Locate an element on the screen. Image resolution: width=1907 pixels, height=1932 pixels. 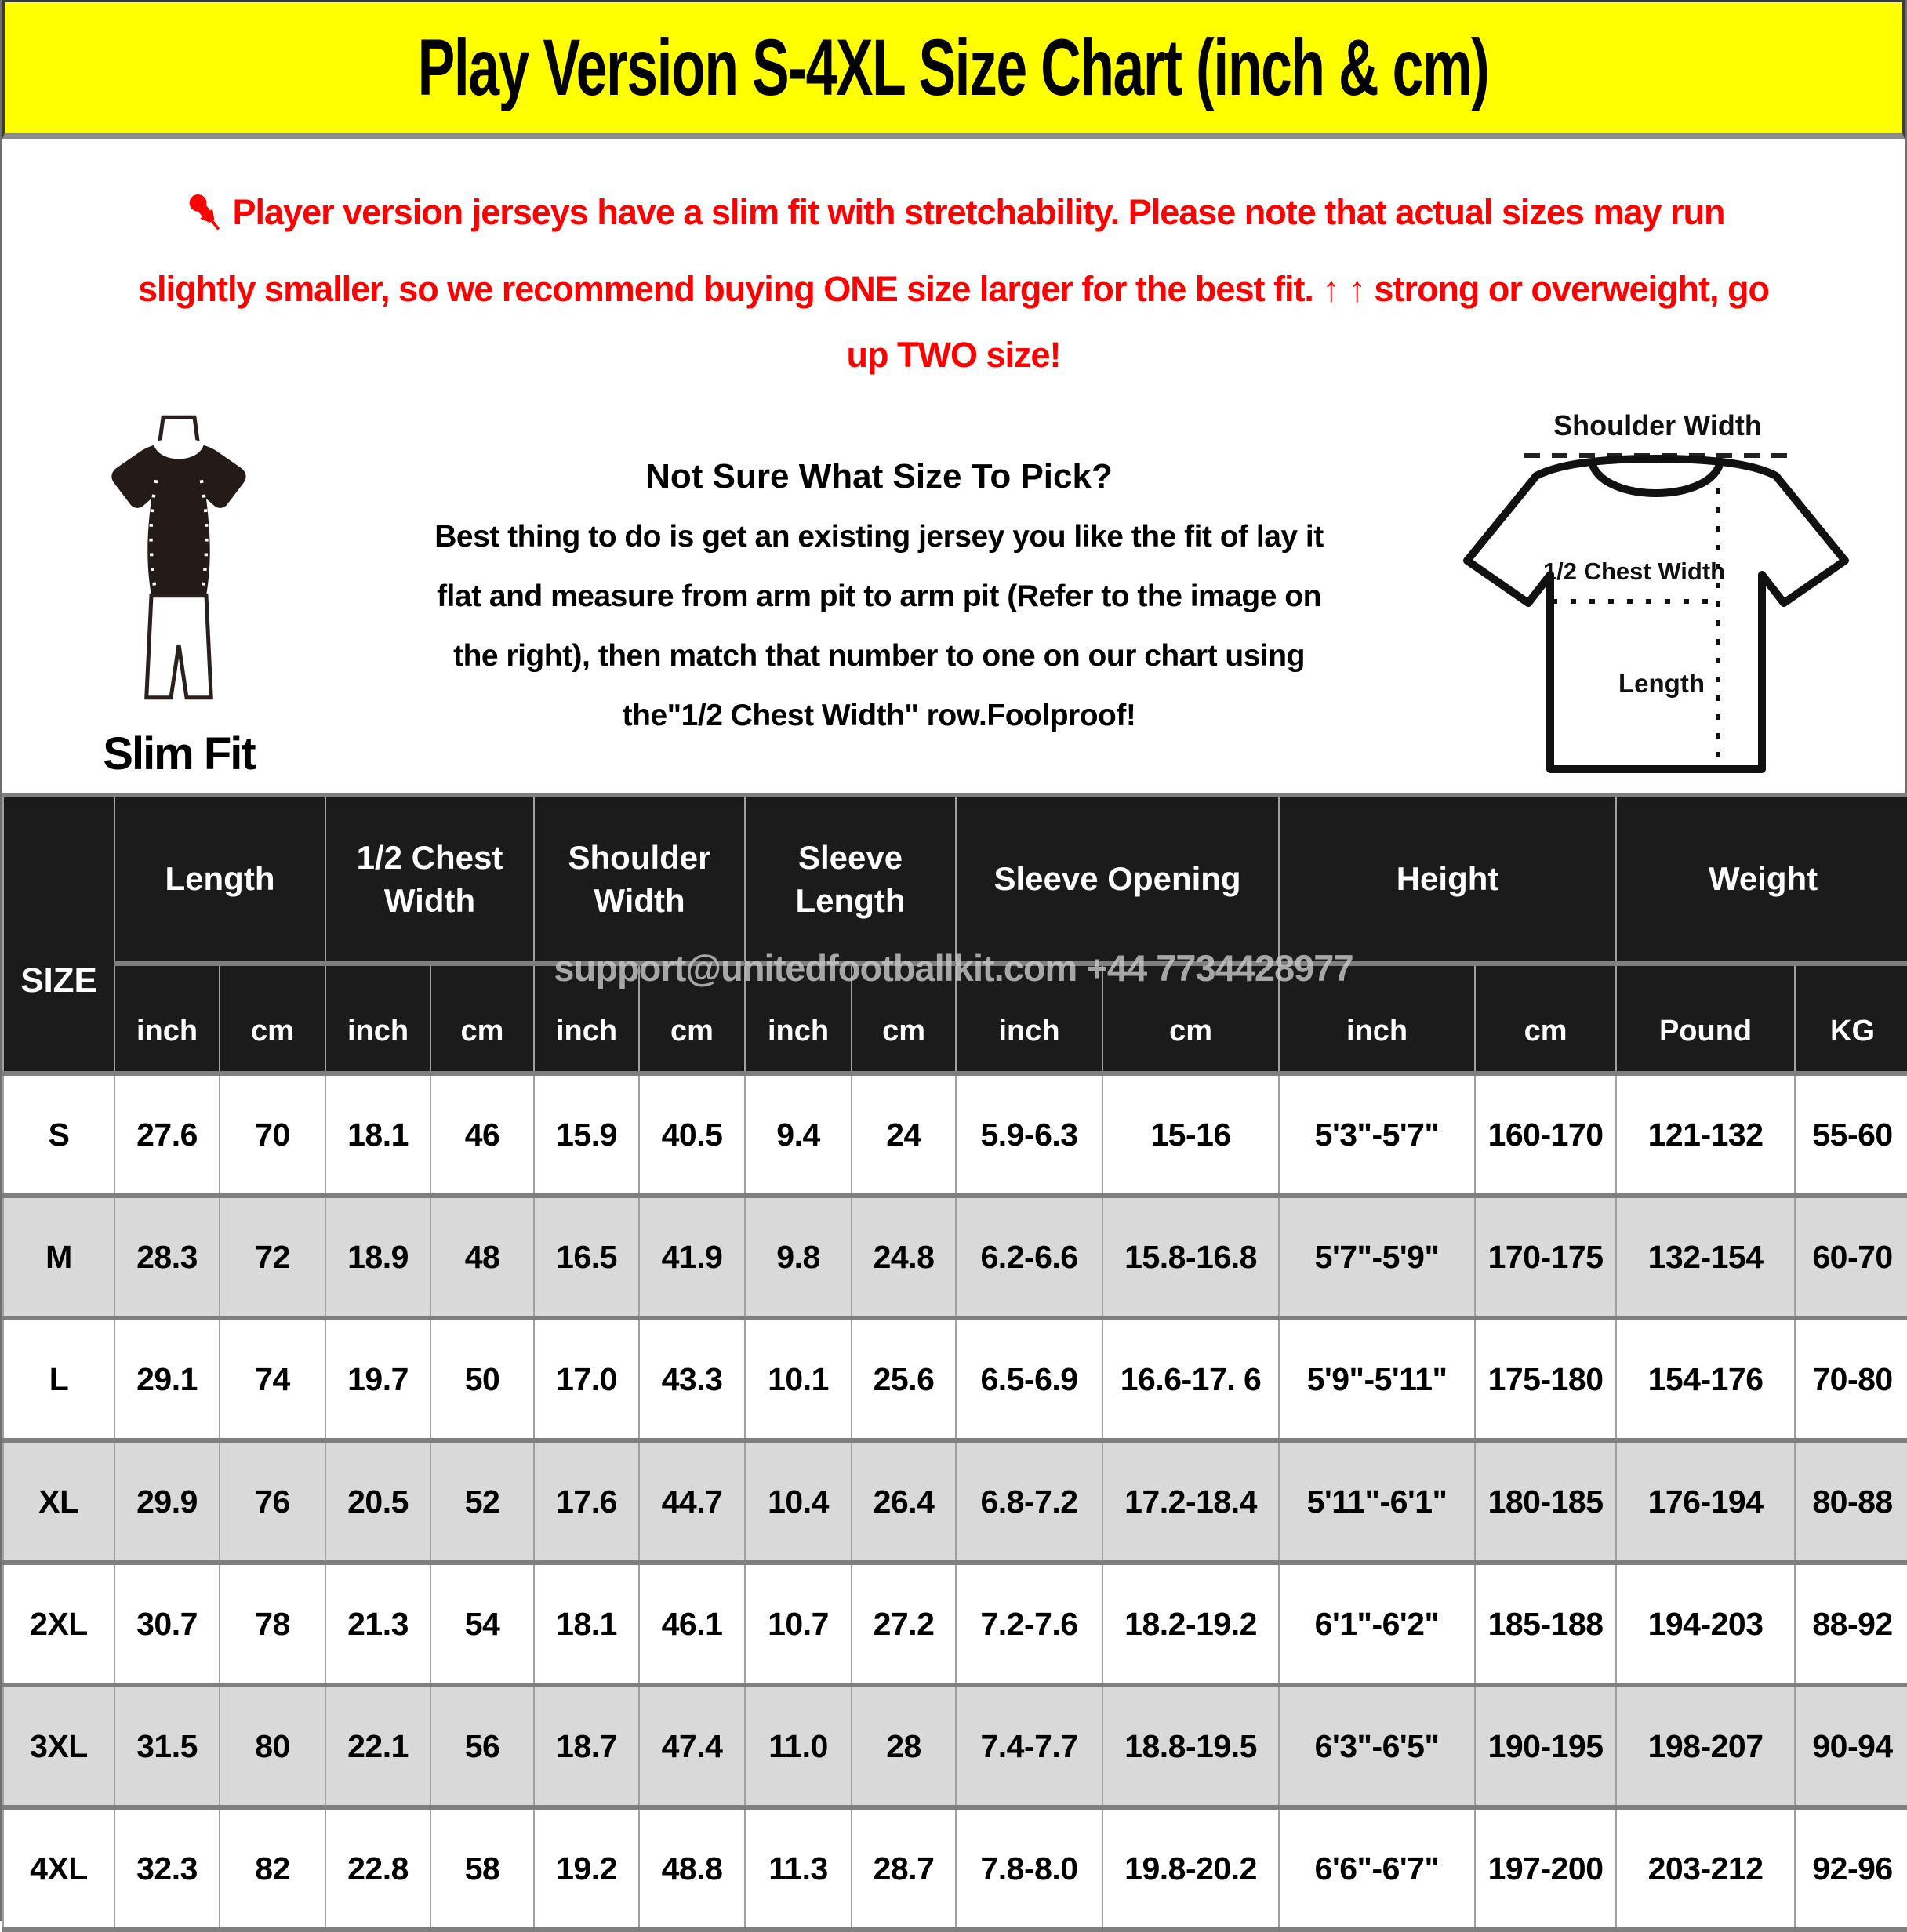
table-cell: 6'3"-6'5" is located at coordinates (1377, 1746).